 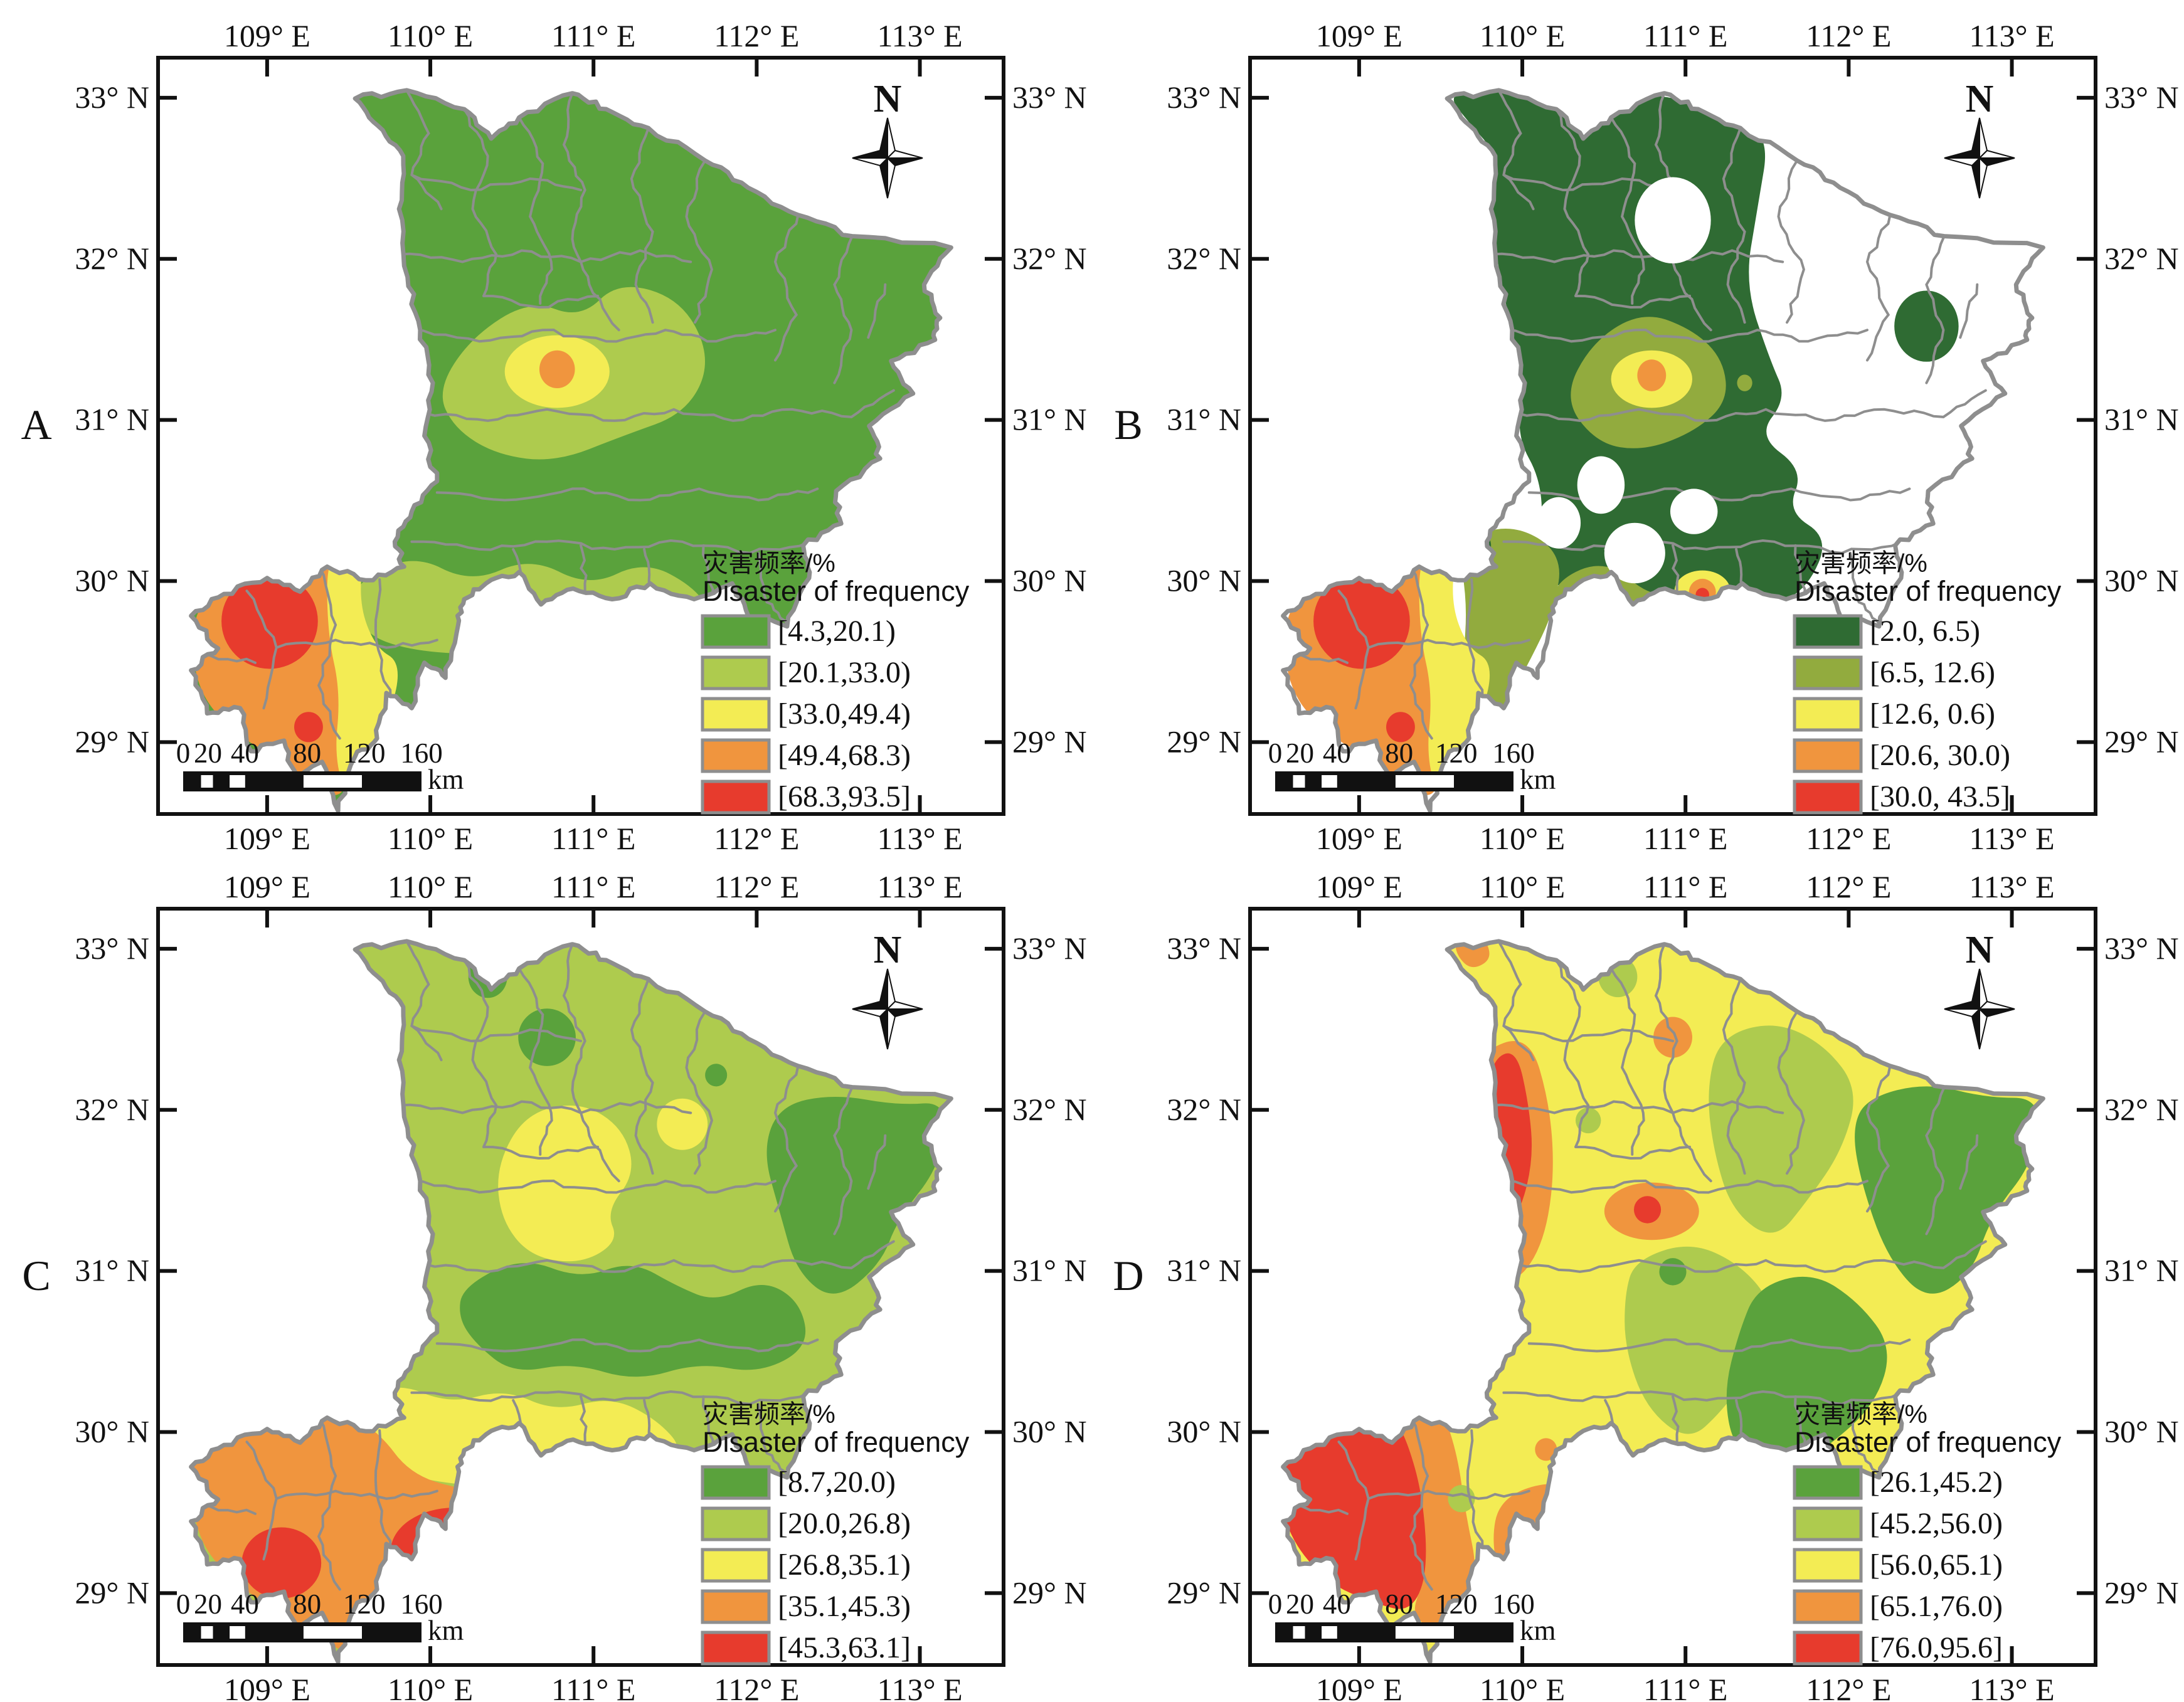 What do you see at coordinates (1980, 950) in the screenshot?
I see `north-label: N` at bounding box center [1980, 950].